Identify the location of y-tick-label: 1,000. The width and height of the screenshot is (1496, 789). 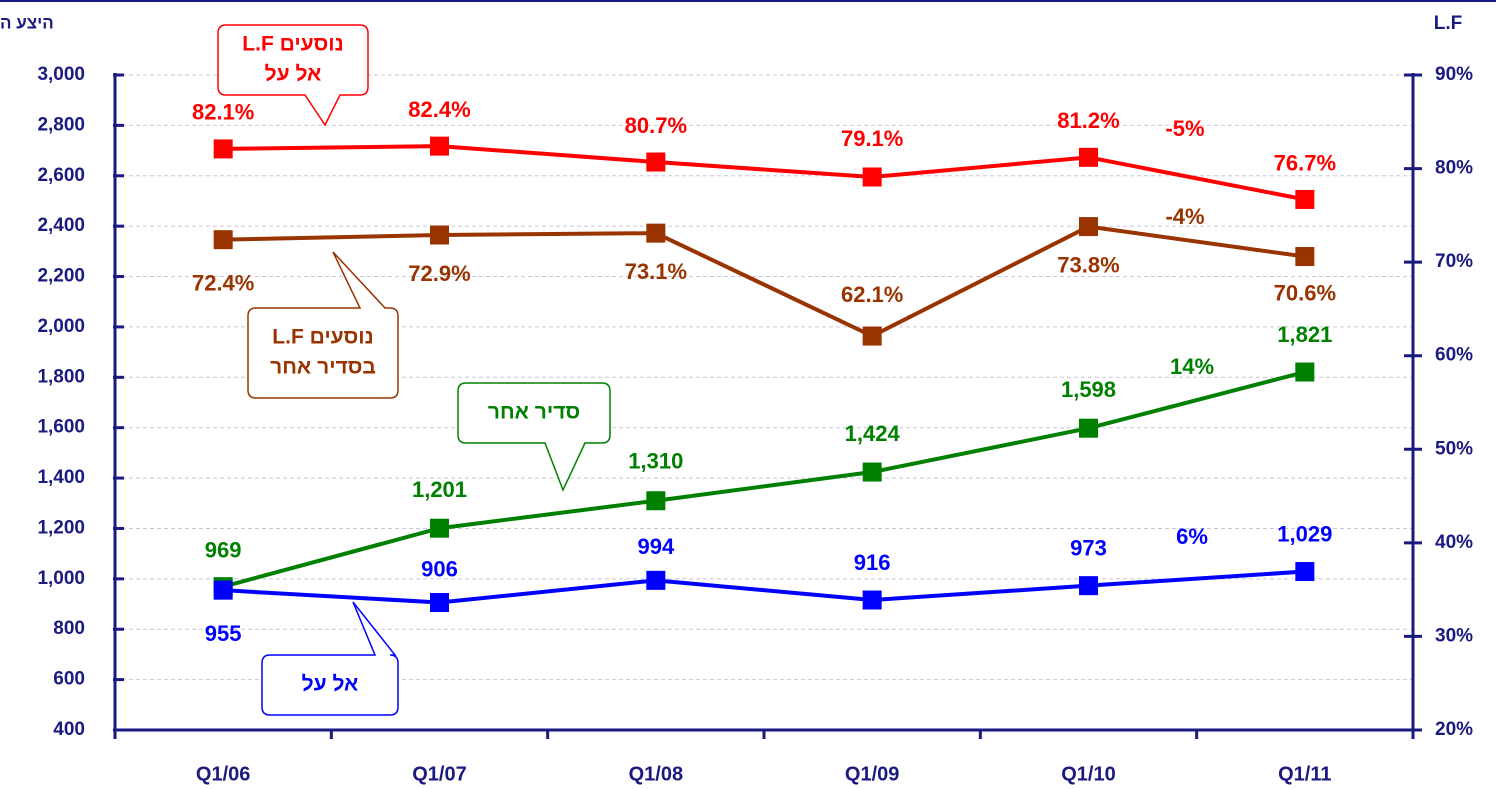
(61, 578).